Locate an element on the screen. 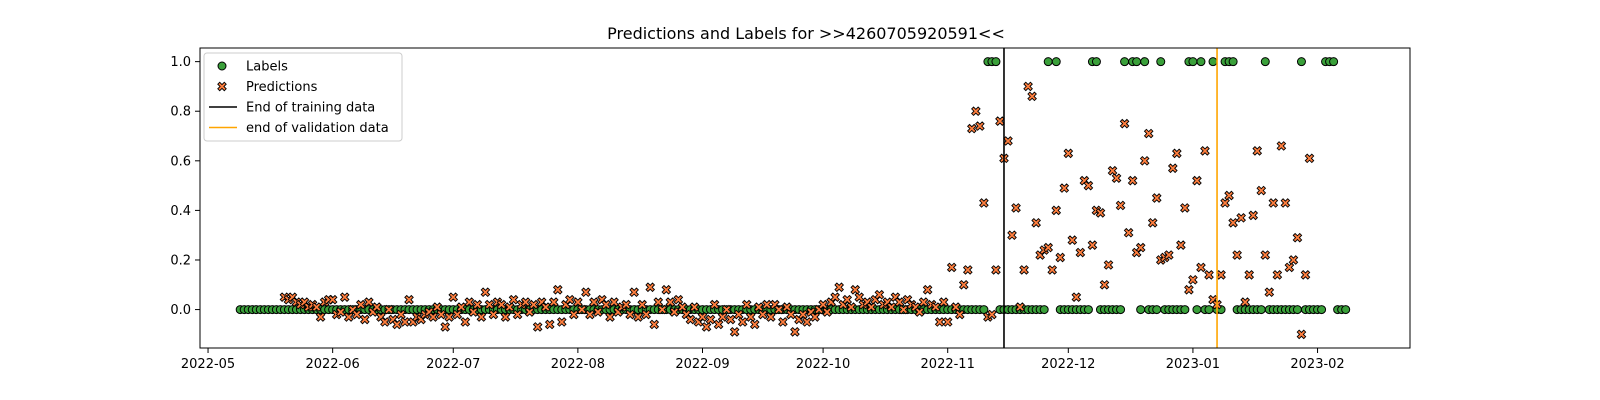  x-tick-label: 2022-07 is located at coordinates (453, 364).